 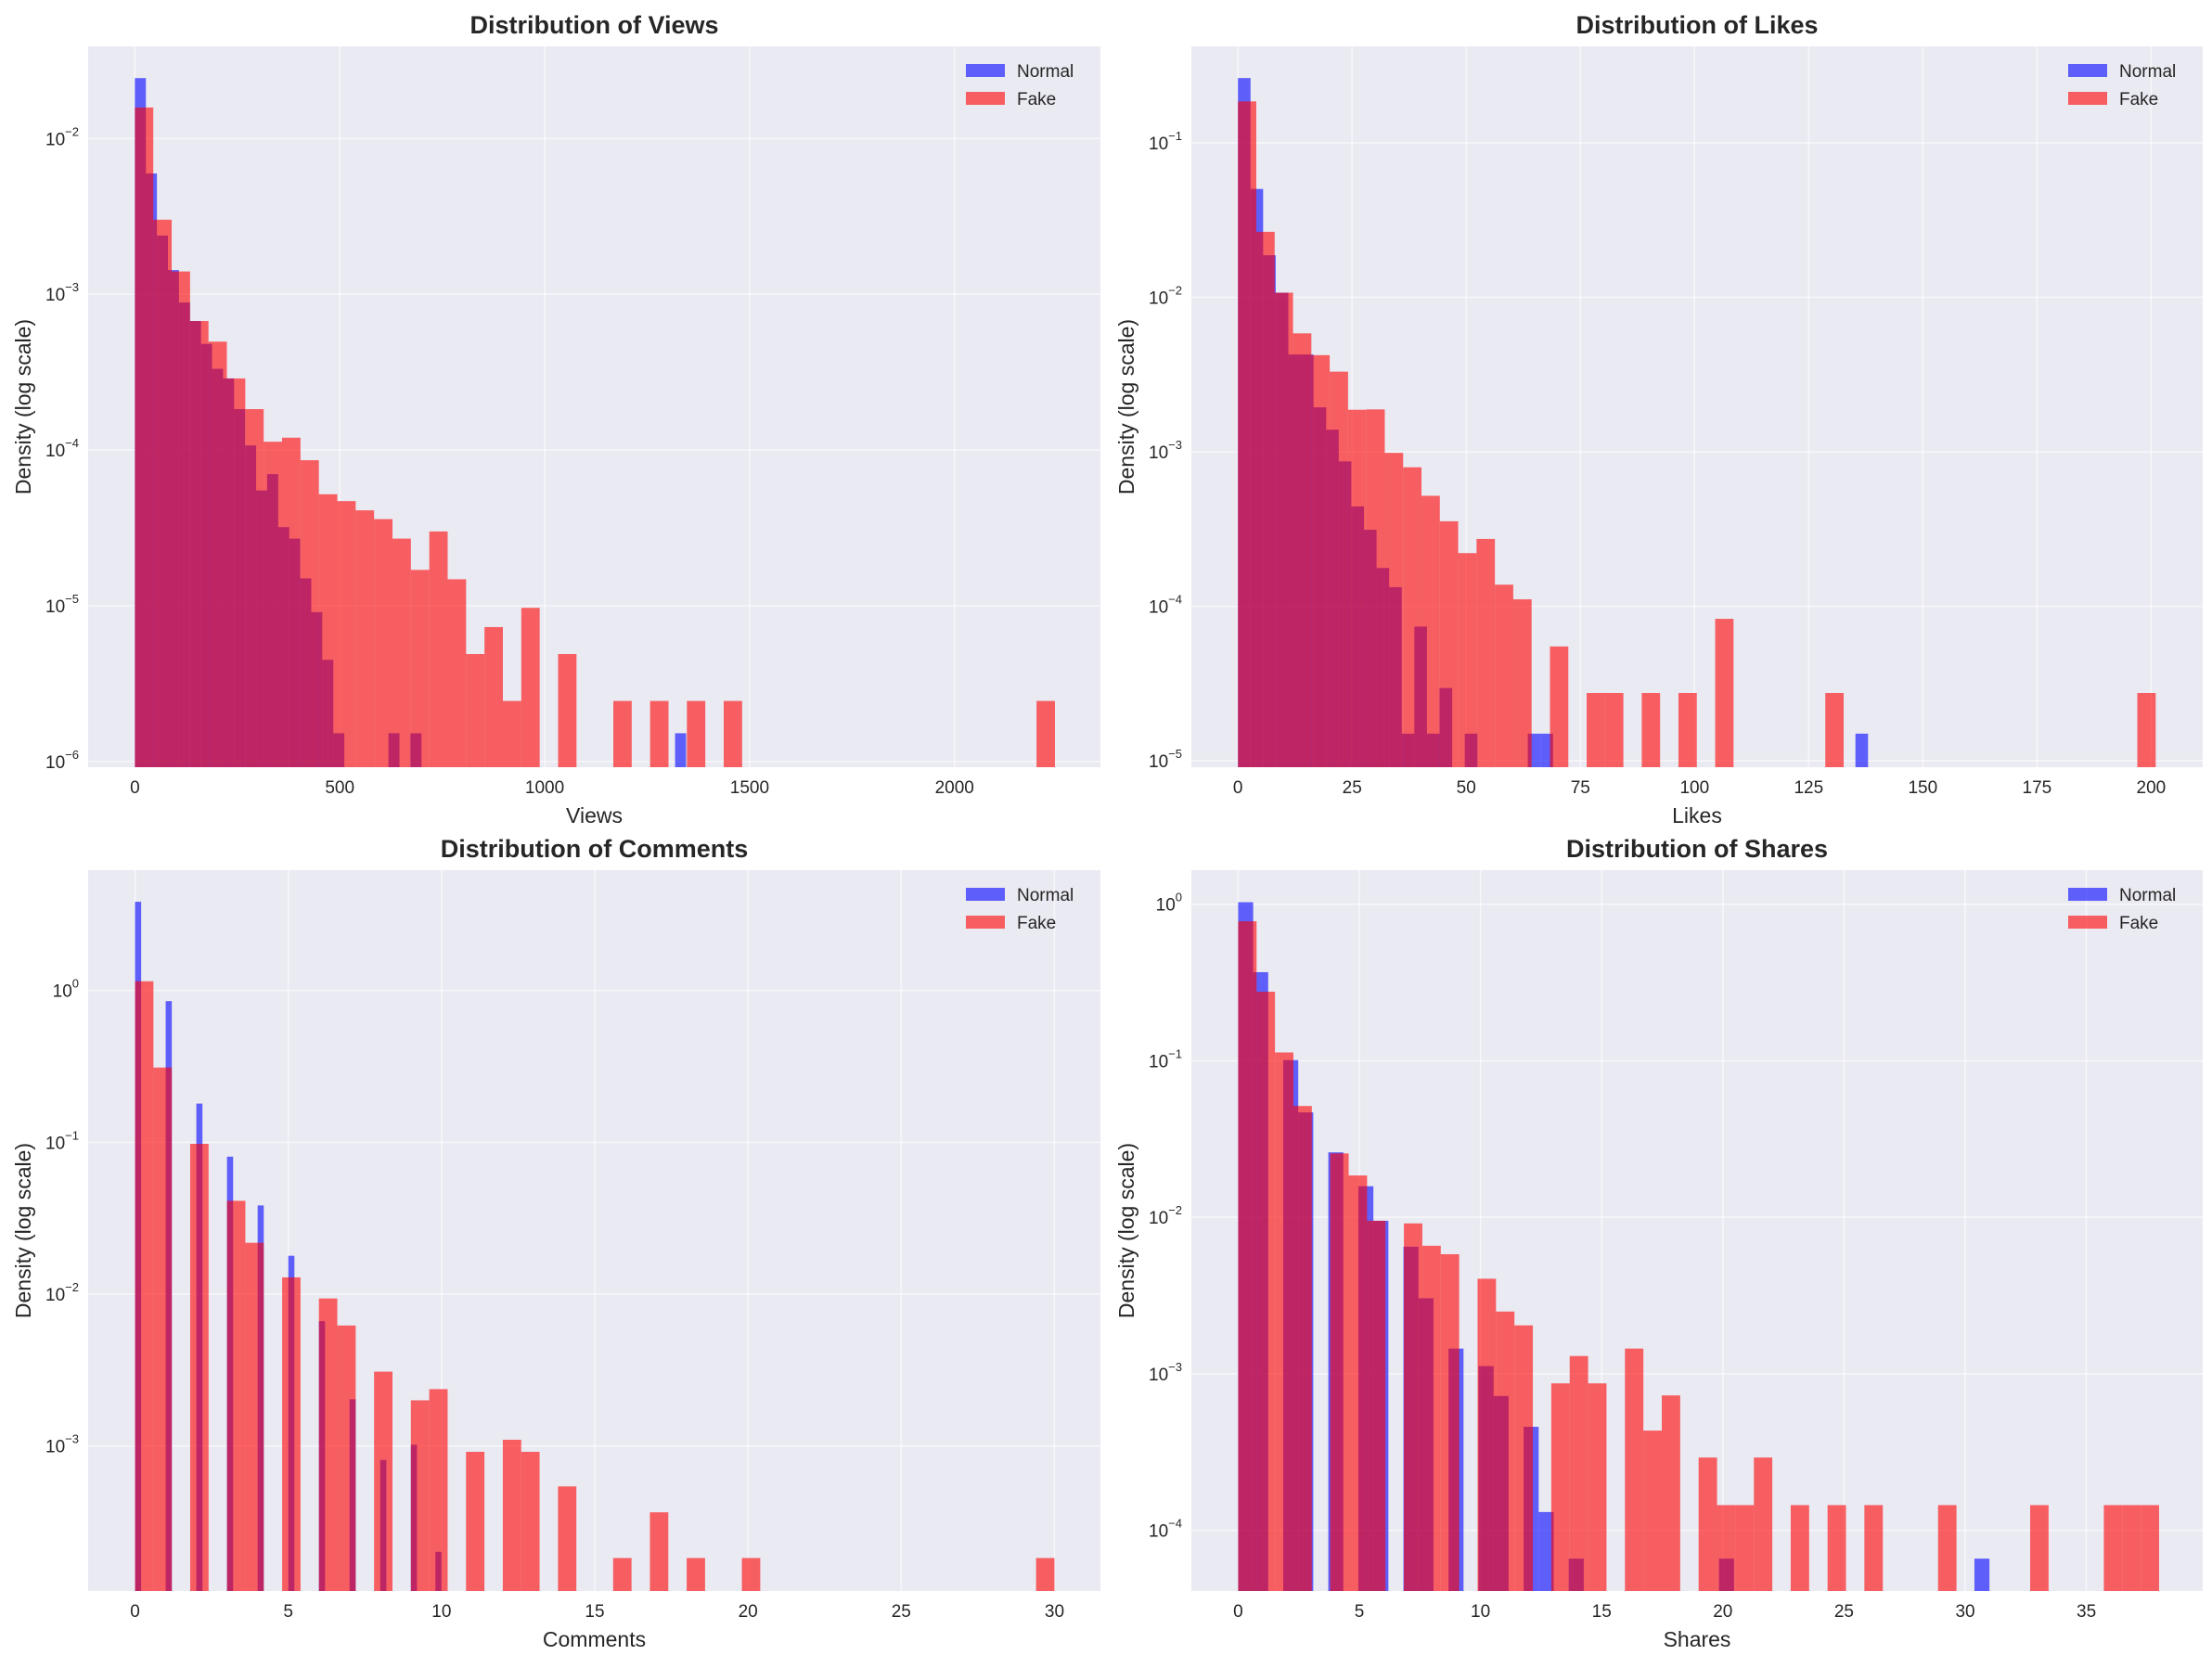 What do you see at coordinates (1360, 1612) in the screenshot?
I see `x-tick-label: 5` at bounding box center [1360, 1612].